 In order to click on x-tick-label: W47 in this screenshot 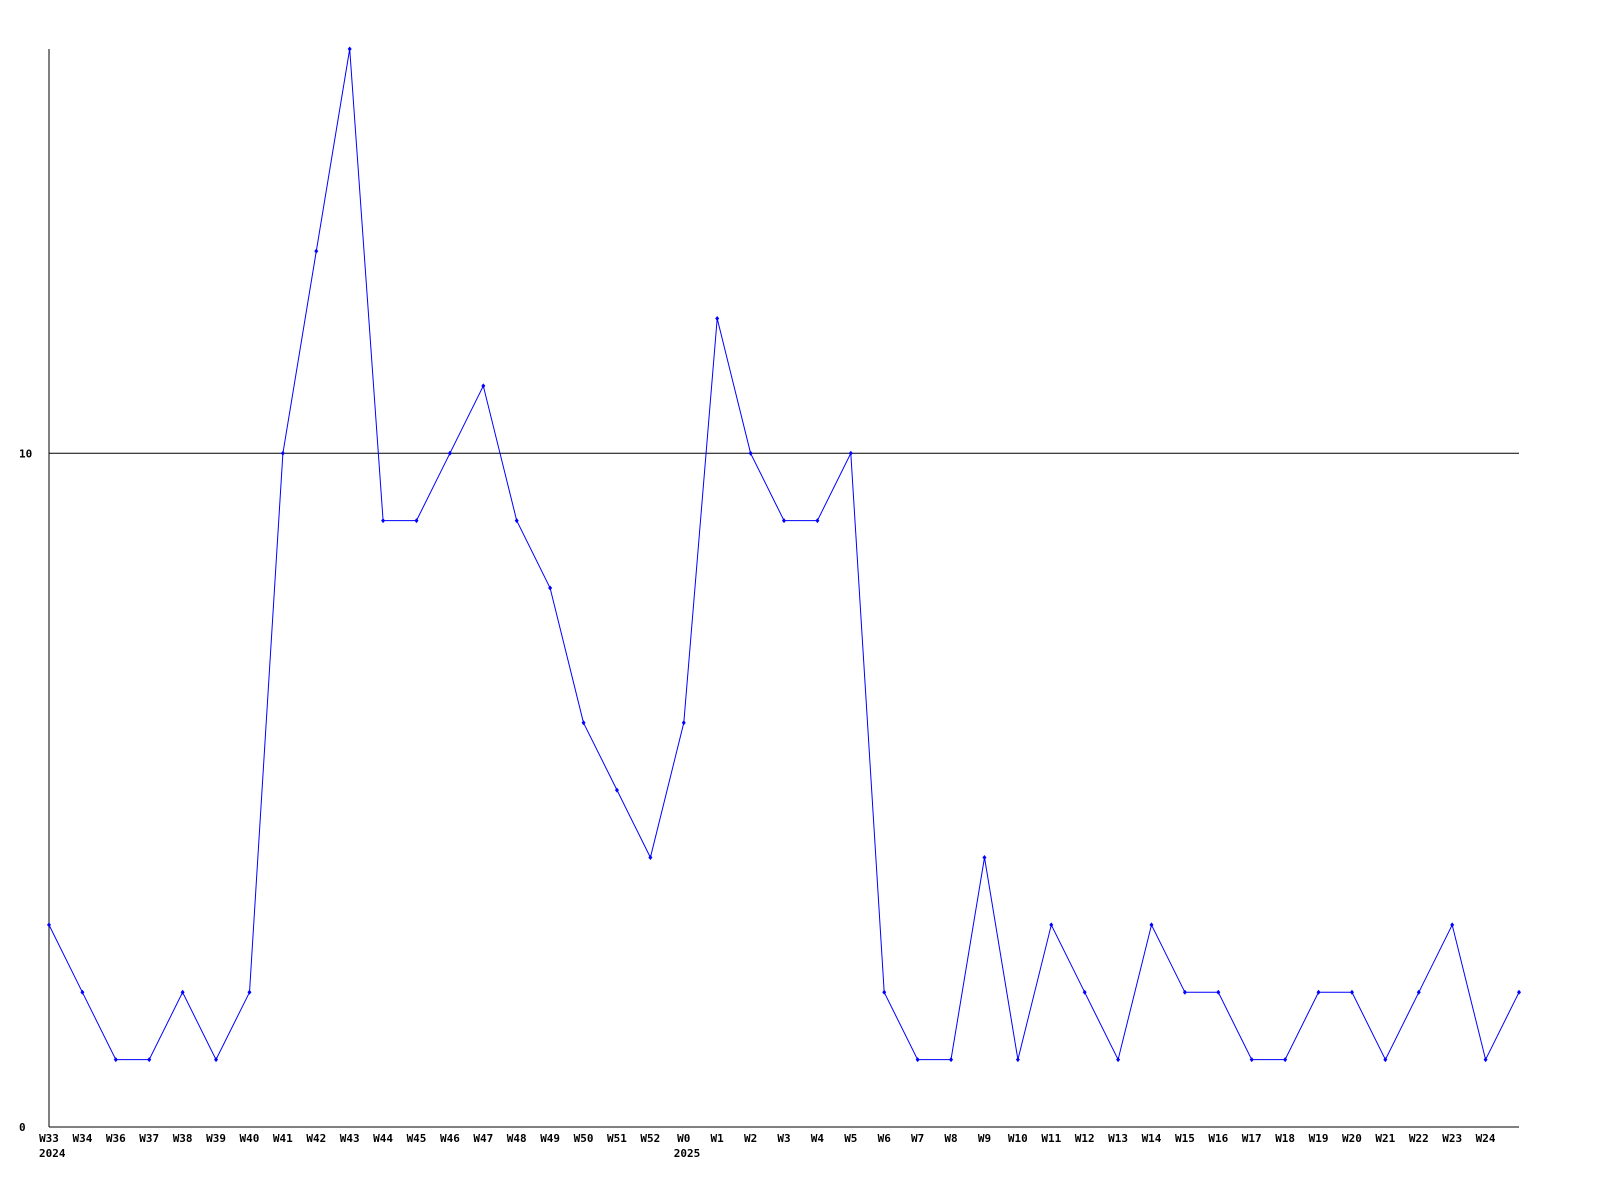, I will do `click(483, 1138)`.